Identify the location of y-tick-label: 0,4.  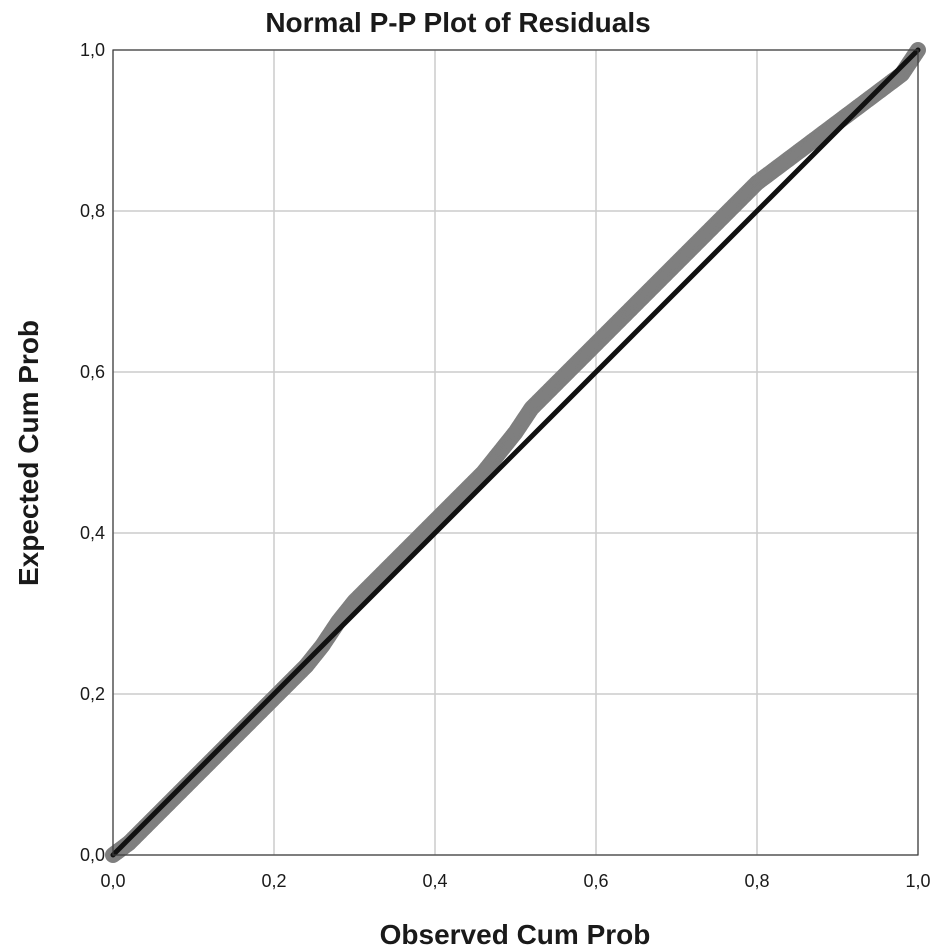
(92, 533).